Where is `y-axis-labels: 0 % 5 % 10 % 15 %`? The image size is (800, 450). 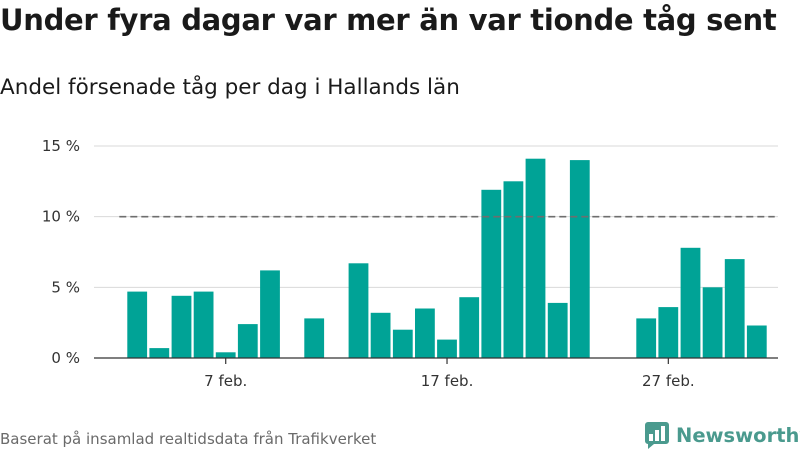 y-axis-labels: 0 % 5 % 10 % 15 % is located at coordinates (61, 252).